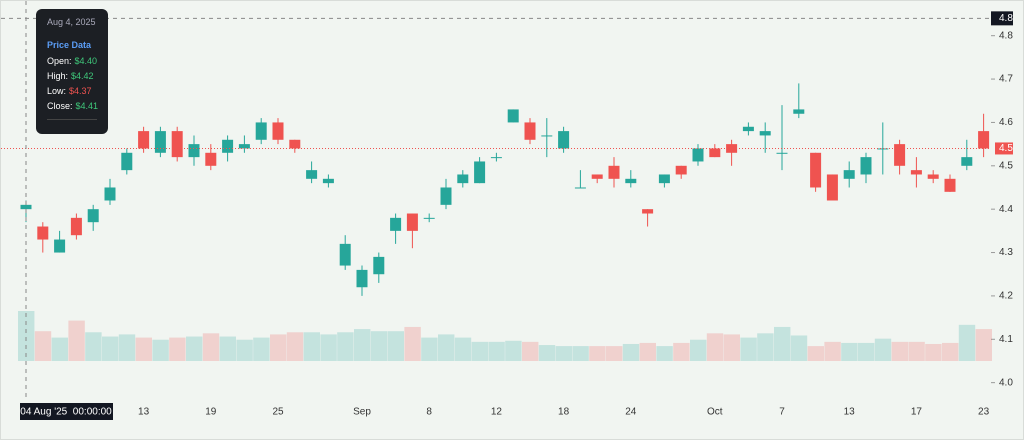  Describe the element at coordinates (631, 412) in the screenshot. I see `x-tick-label: 24` at that location.